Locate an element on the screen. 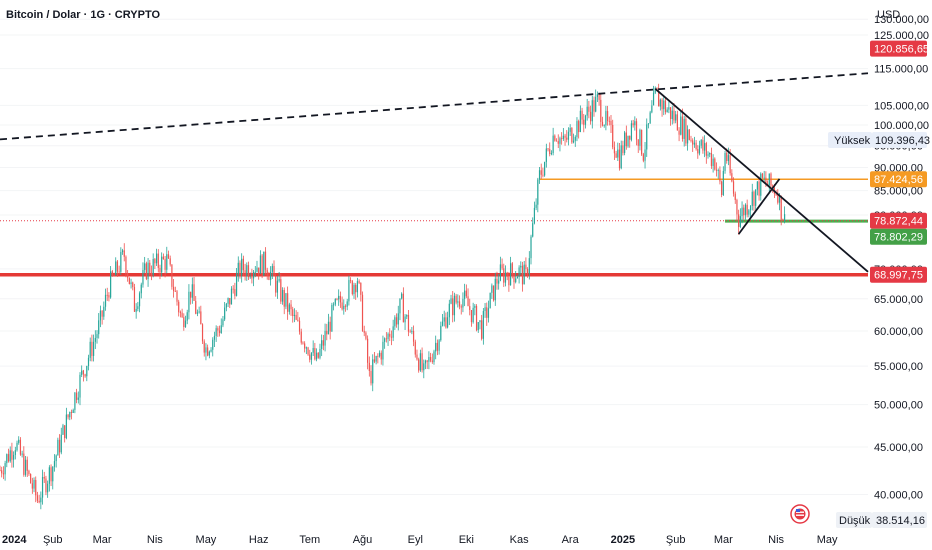  trend-upper-trend-dashed is located at coordinates (434, 106).